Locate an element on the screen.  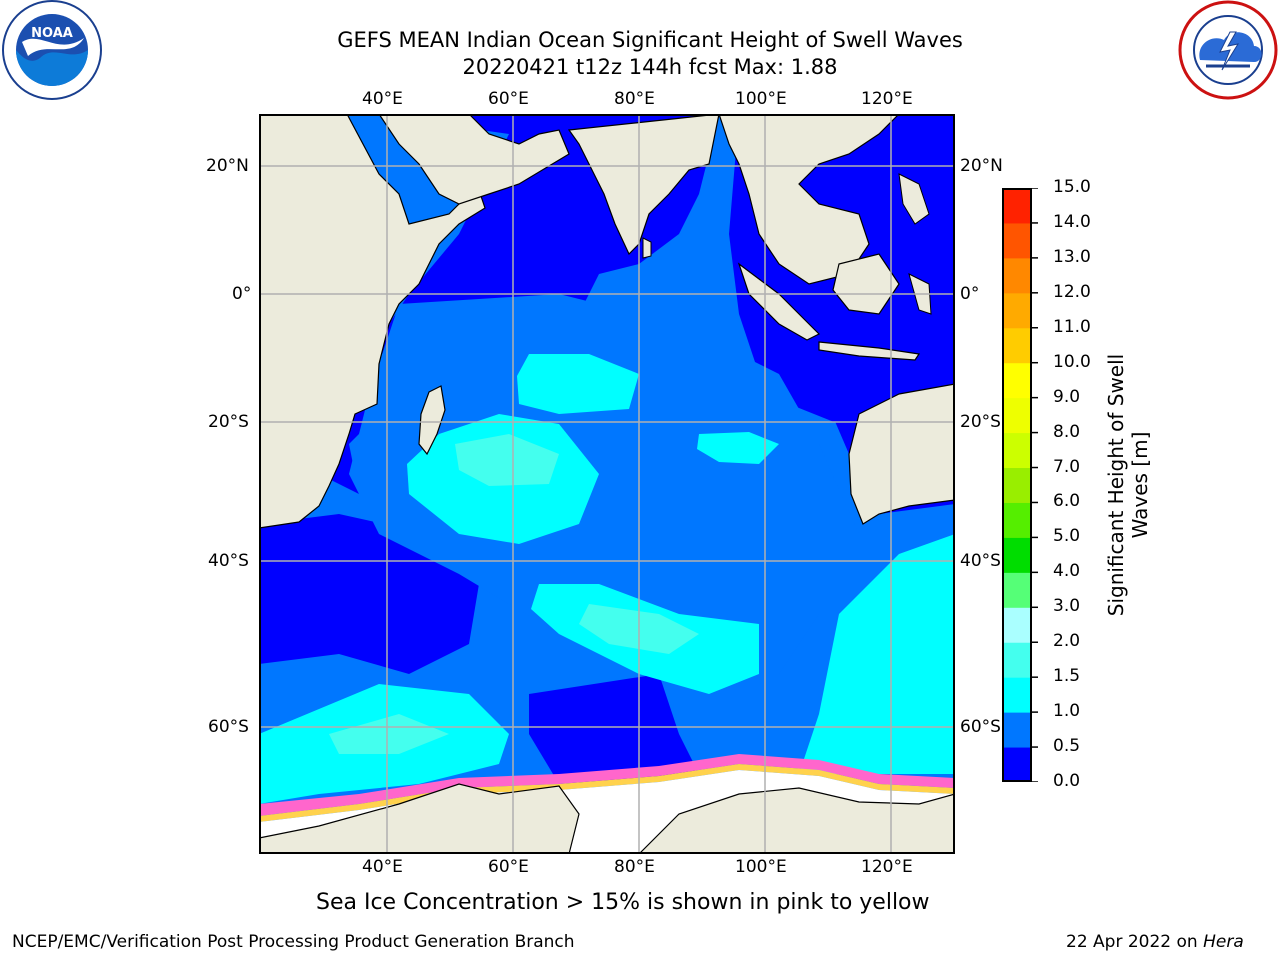
colorbar-tick-label: 12.0 is located at coordinates (1072, 291).